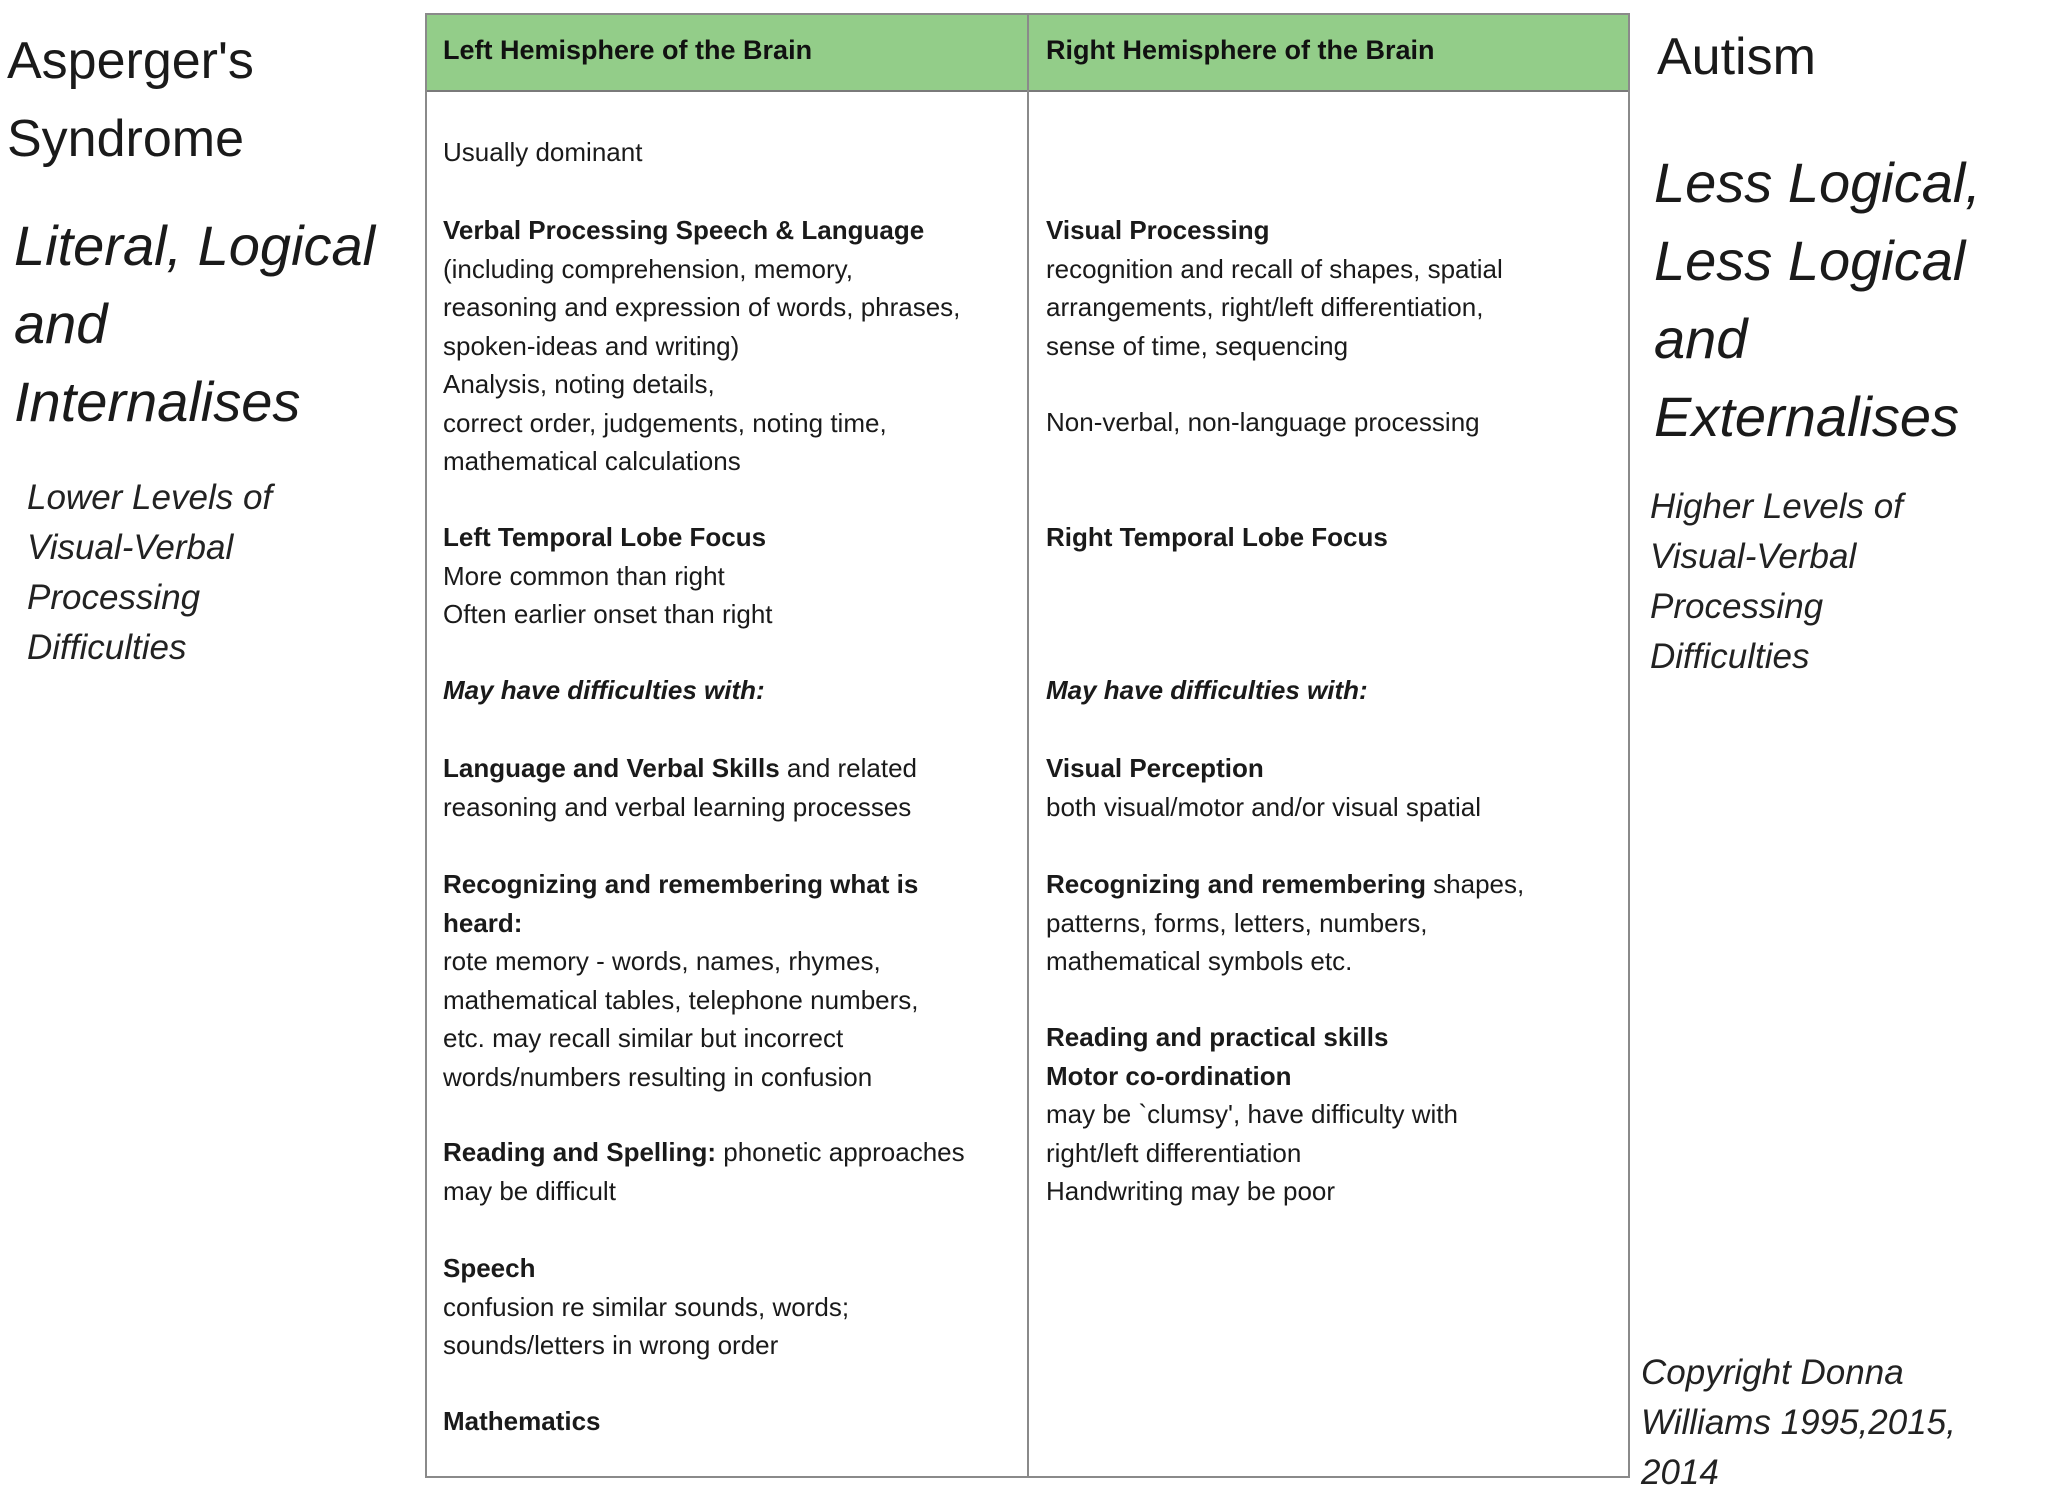  Describe the element at coordinates (1191, 1191) in the screenshot. I see `text-line: Handwriting may be poor` at that location.